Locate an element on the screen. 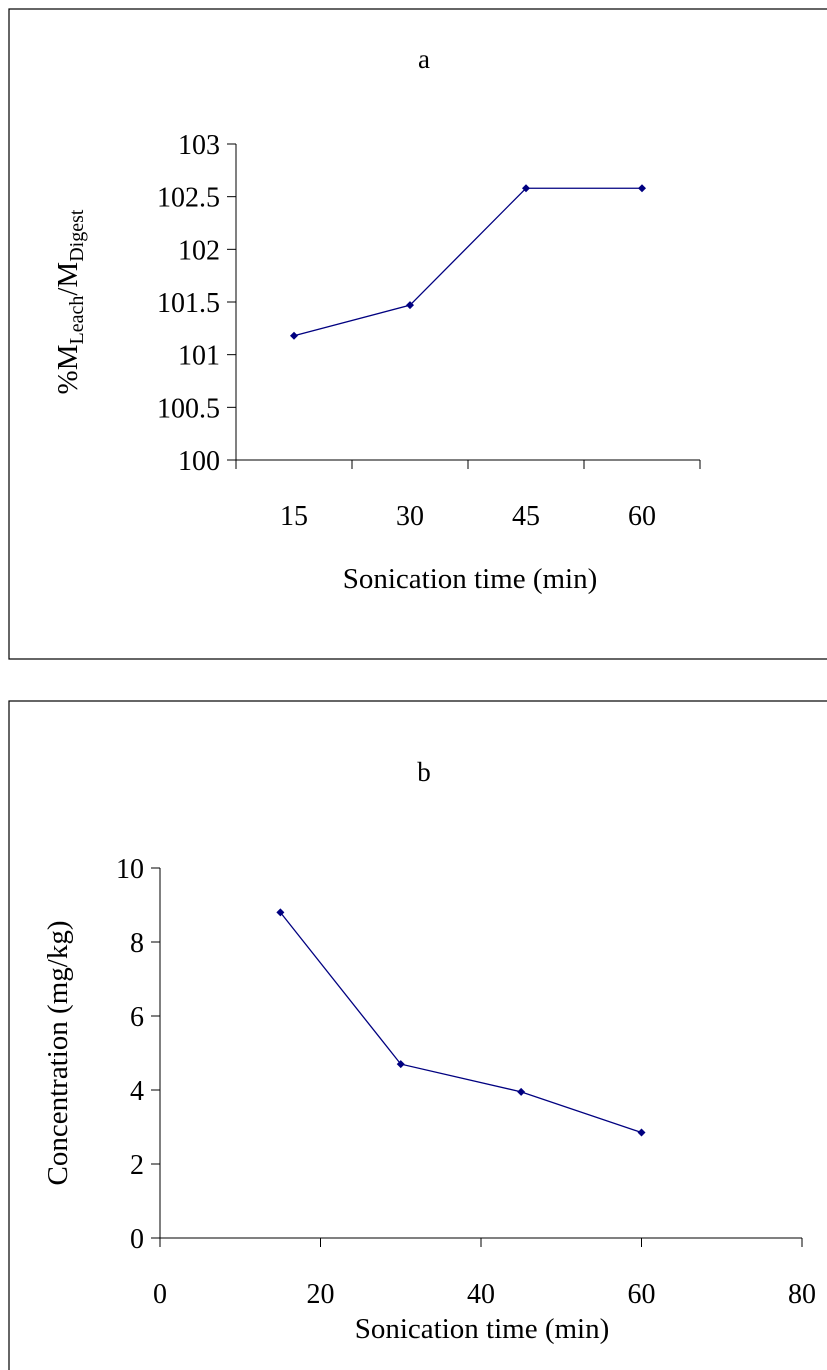 Image resolution: width=827 pixels, height=1370 pixels. chart-a-x-tick-label: 60 is located at coordinates (642, 516).